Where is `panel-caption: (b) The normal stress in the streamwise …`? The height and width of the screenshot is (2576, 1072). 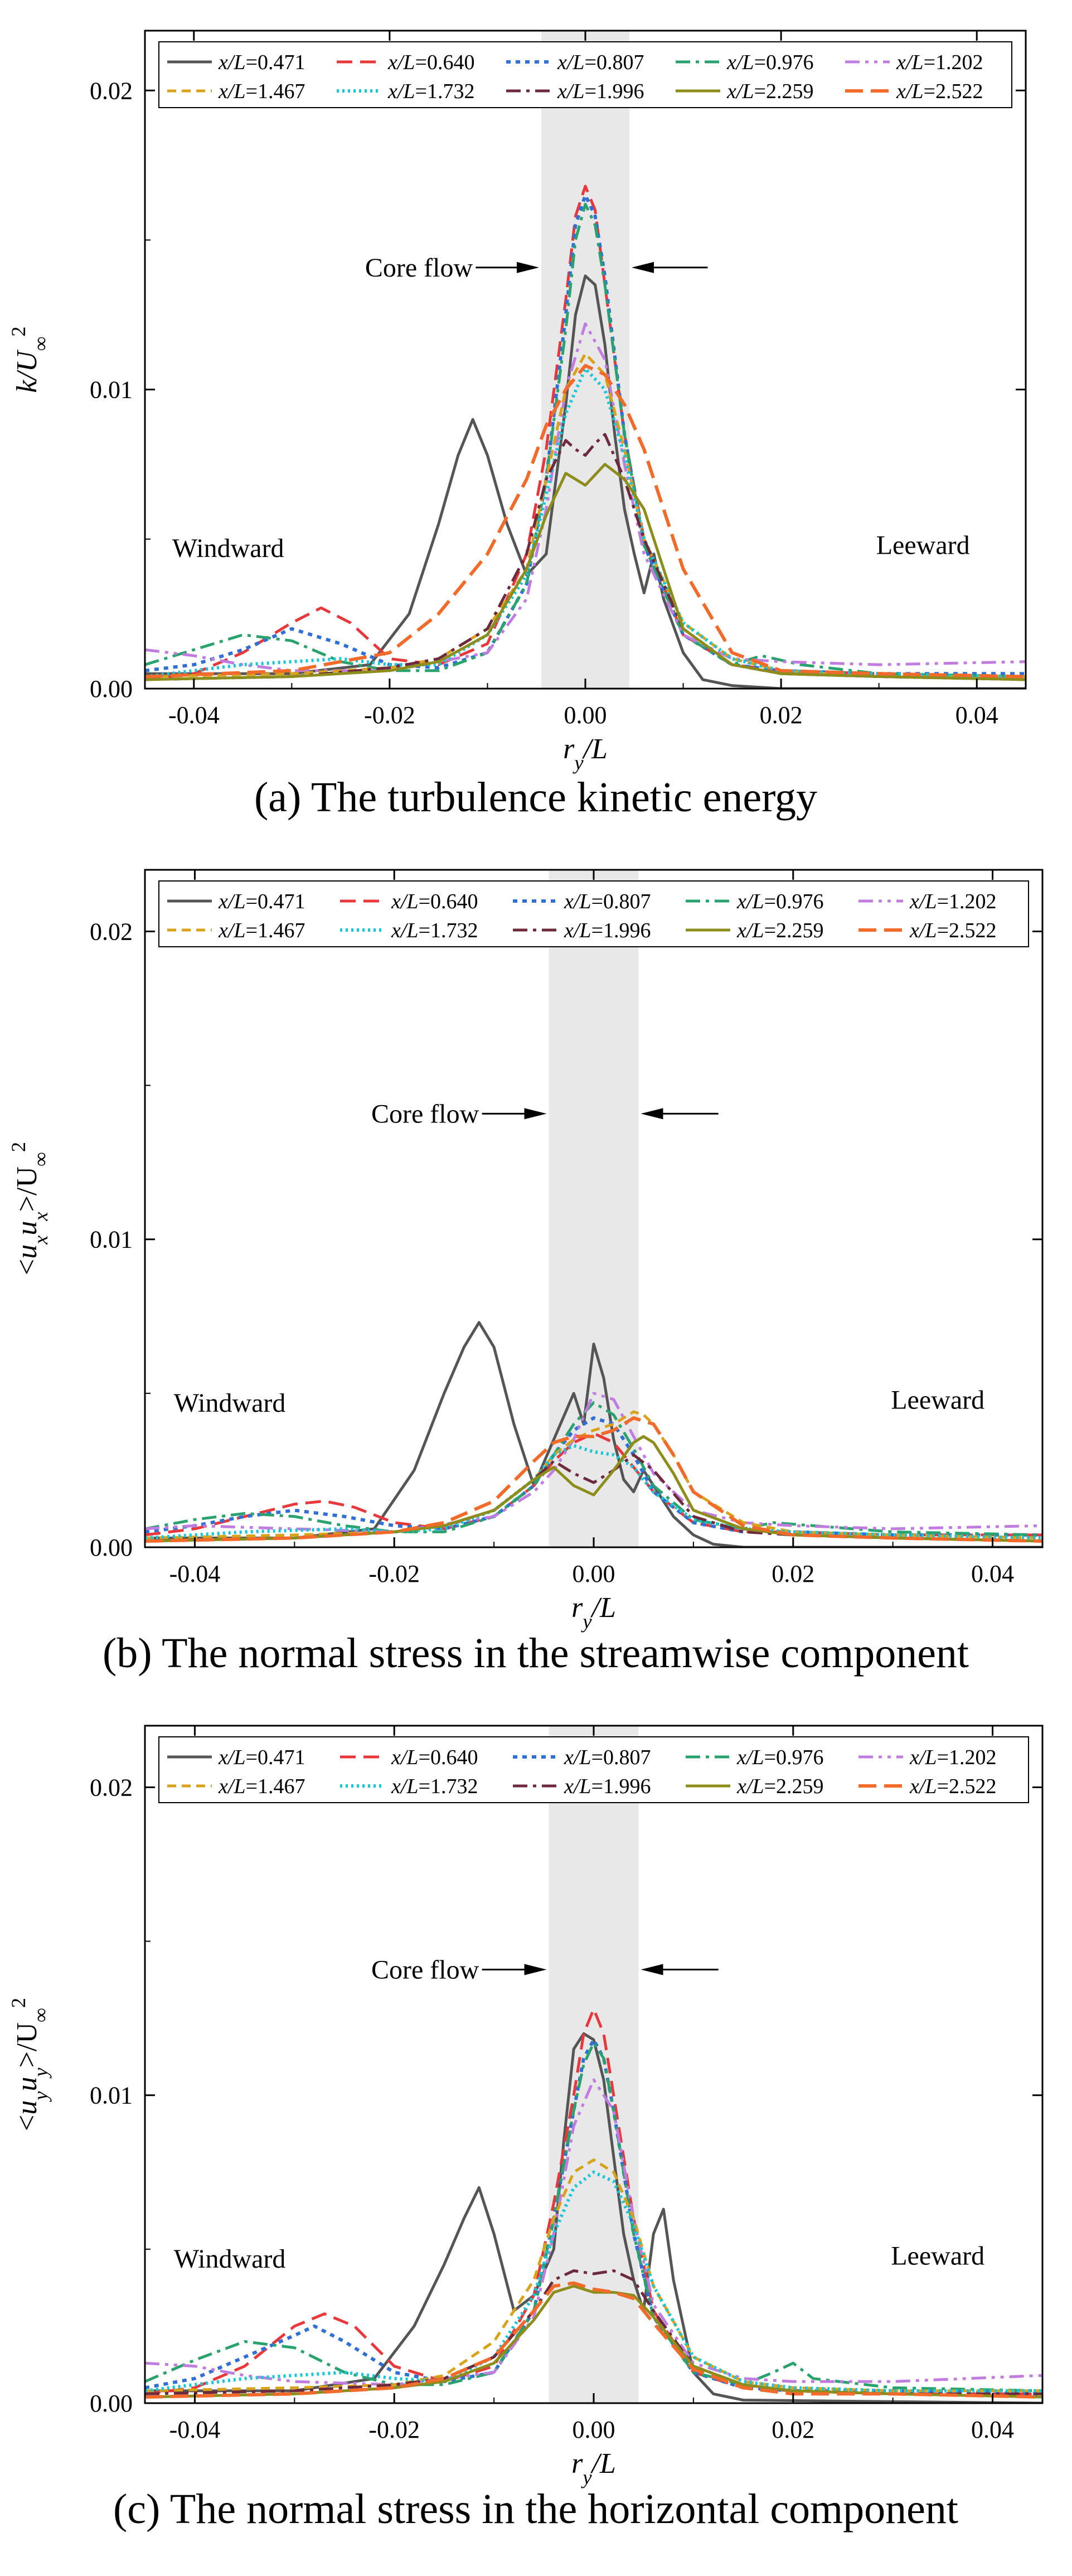 panel-caption: (b) The normal stress in the streamwise … is located at coordinates (536, 1653).